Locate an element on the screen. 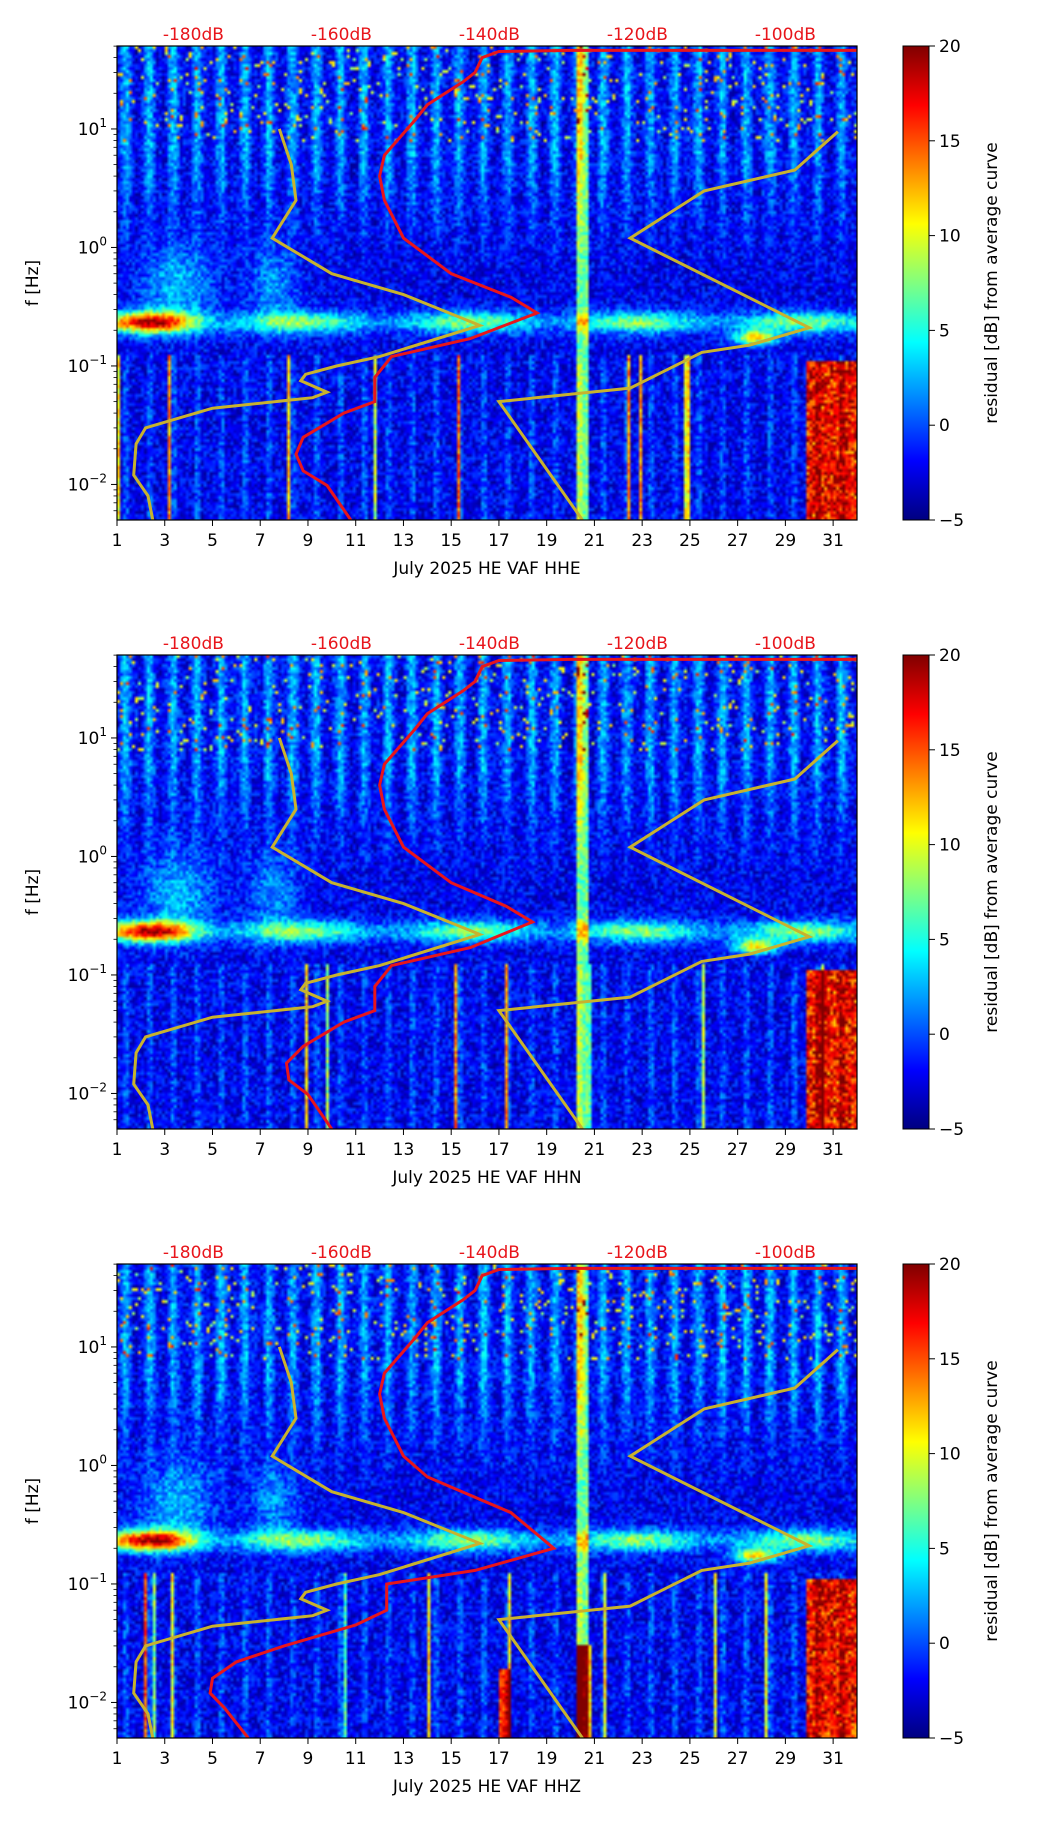  y-tick-label: 10¹ is located at coordinates (92, 737).